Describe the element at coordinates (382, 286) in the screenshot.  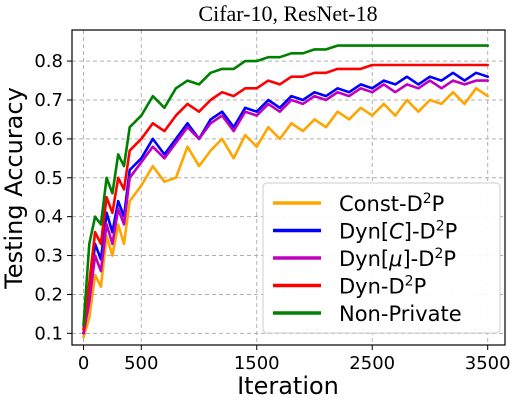
I see `legend-label-3: Dyn-D2P` at that location.